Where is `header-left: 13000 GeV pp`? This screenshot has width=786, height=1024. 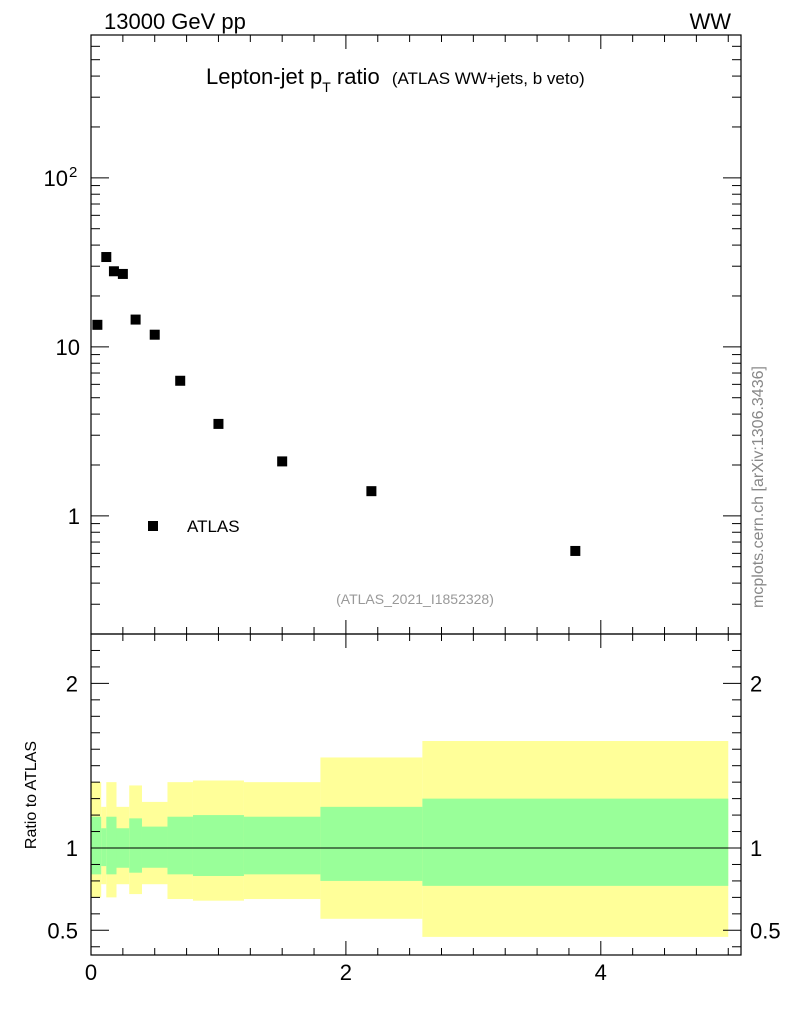
header-left: 13000 GeV pp is located at coordinates (175, 21).